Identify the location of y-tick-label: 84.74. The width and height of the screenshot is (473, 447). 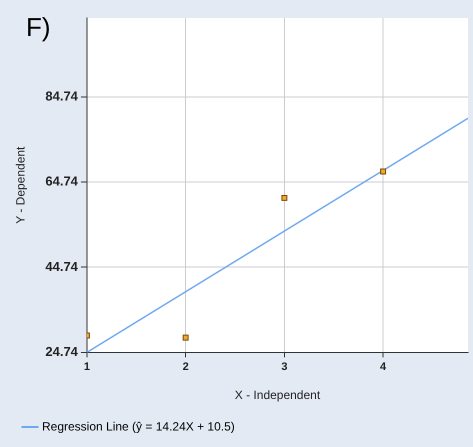
(62, 96).